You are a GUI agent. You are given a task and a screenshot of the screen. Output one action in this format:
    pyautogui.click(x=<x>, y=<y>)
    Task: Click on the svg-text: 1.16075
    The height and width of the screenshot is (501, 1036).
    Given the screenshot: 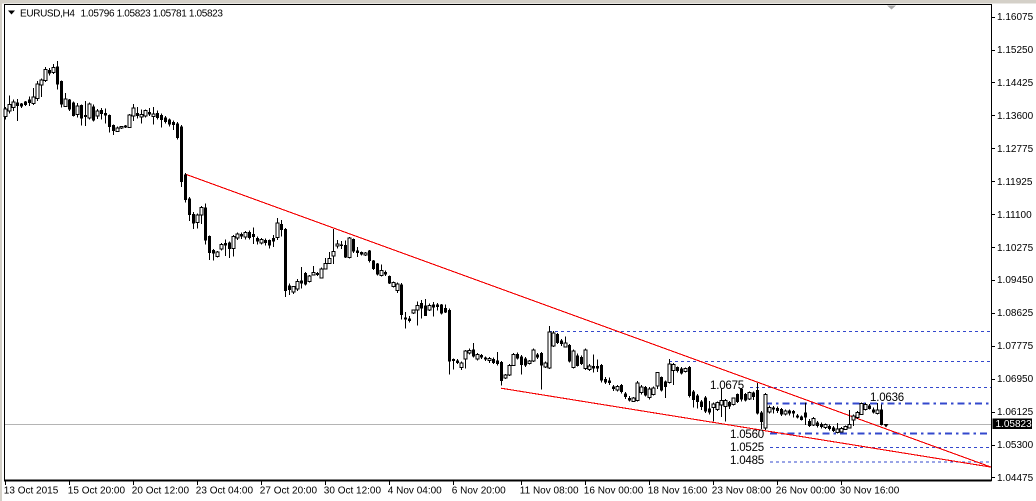 What is the action you would take?
    pyautogui.click(x=1015, y=17)
    